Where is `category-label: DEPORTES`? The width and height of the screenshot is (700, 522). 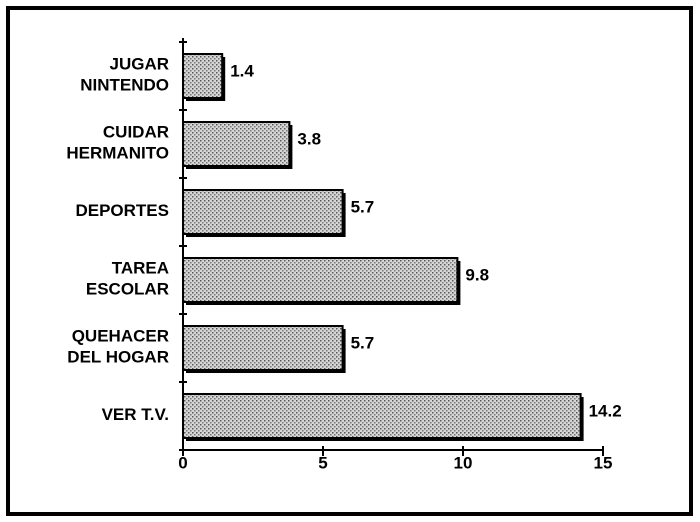
category-label: DEPORTES is located at coordinates (122, 210).